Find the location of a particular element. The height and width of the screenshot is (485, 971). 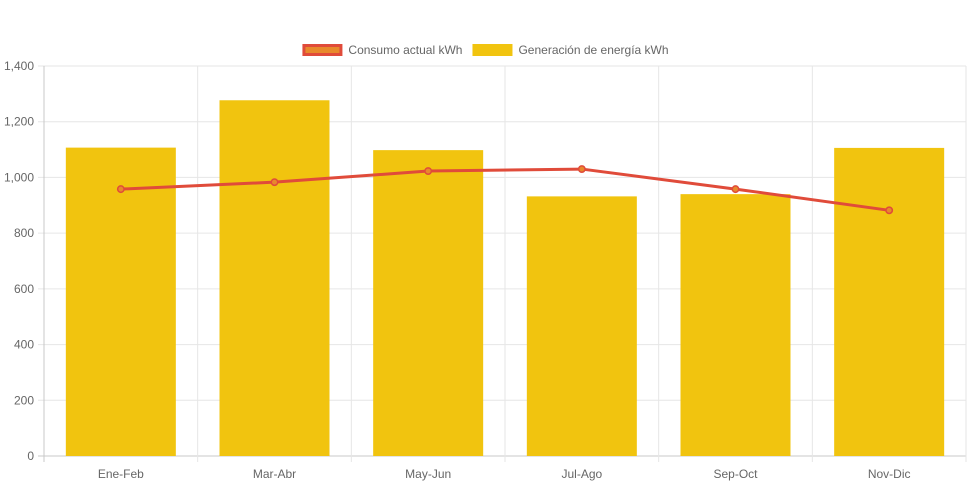

bar-generacion-may-jun is located at coordinates (428, 303).